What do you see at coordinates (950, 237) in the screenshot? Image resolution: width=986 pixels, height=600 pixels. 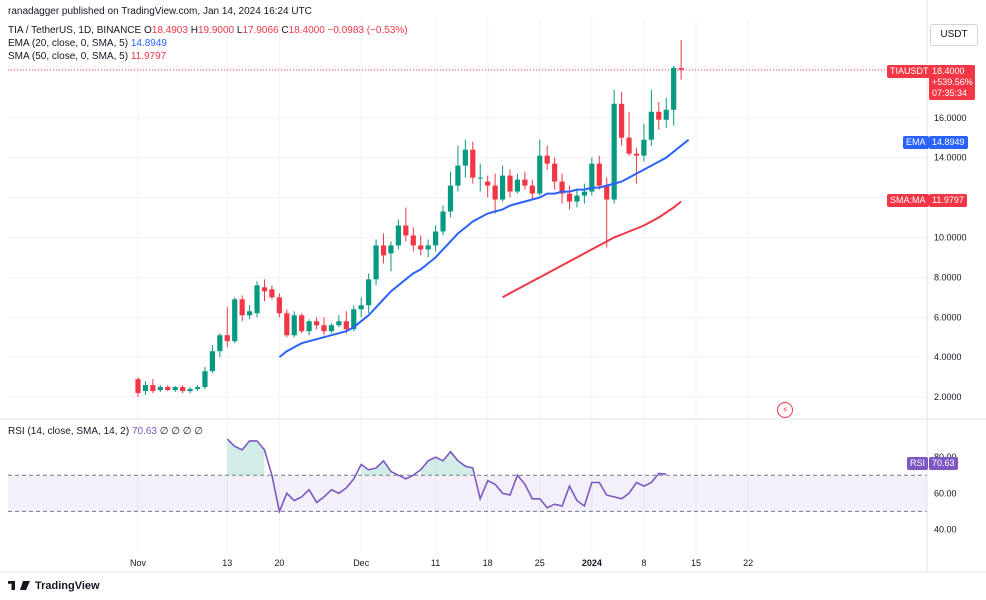 I see `price-tick-label: 10.0000` at bounding box center [950, 237].